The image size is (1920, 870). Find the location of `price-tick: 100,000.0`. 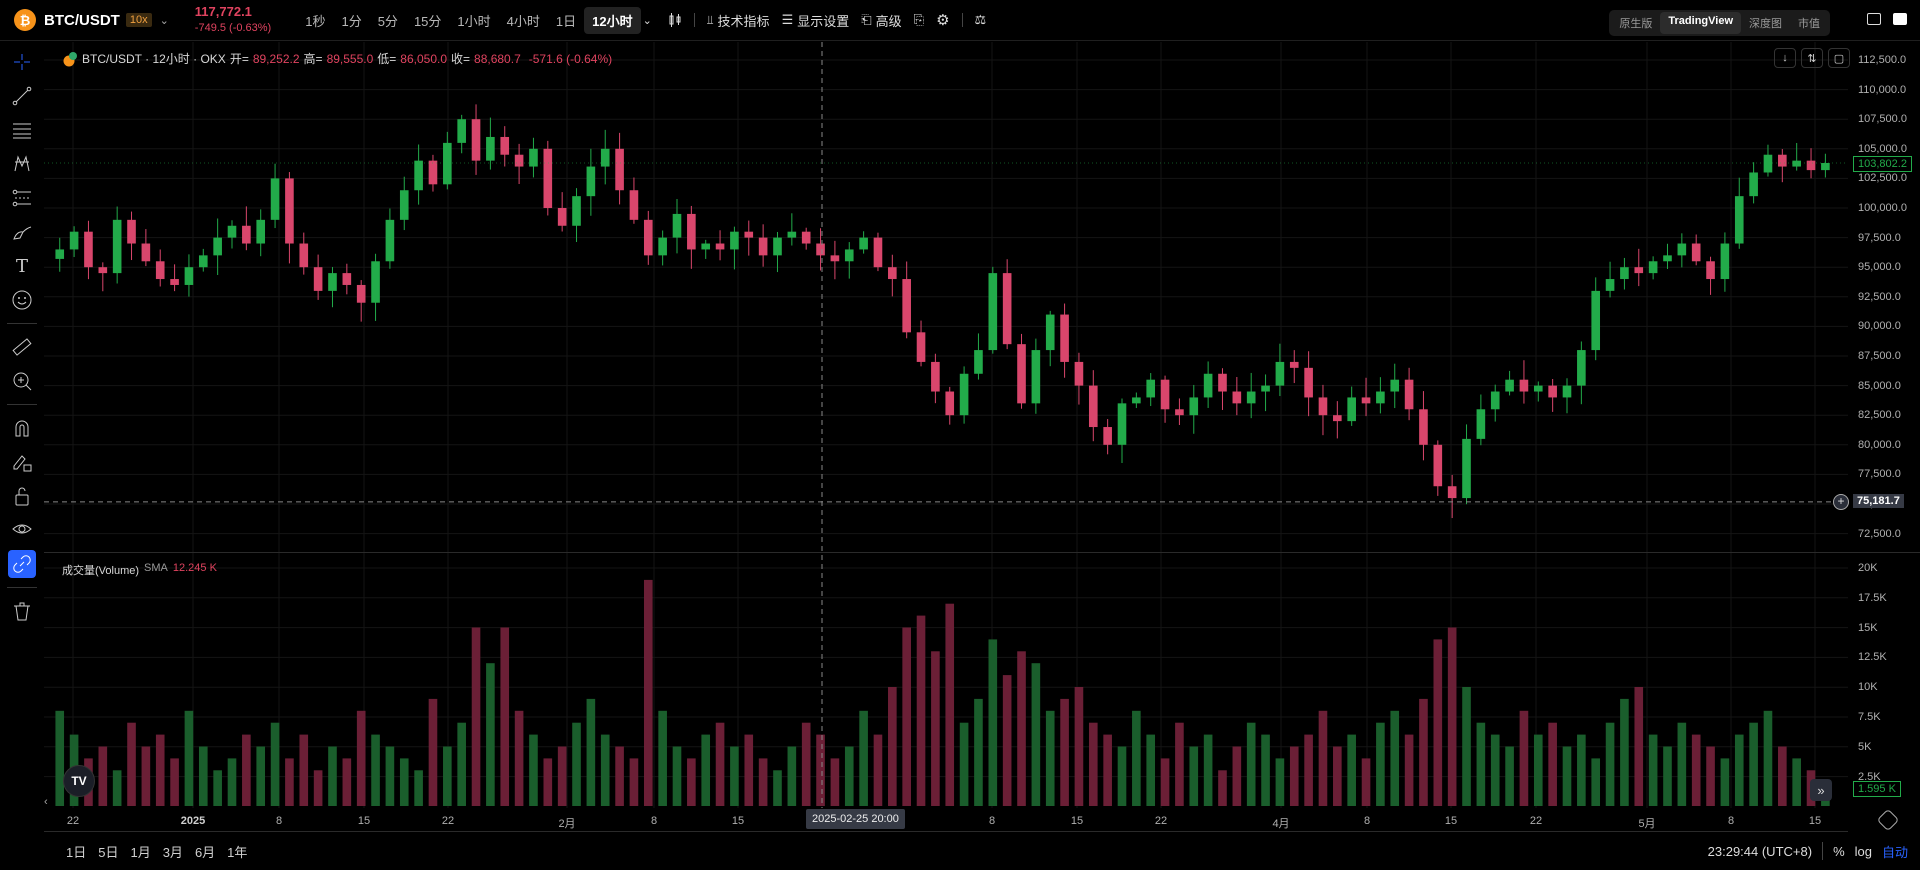

price-tick: 100,000.0 is located at coordinates (1882, 208).